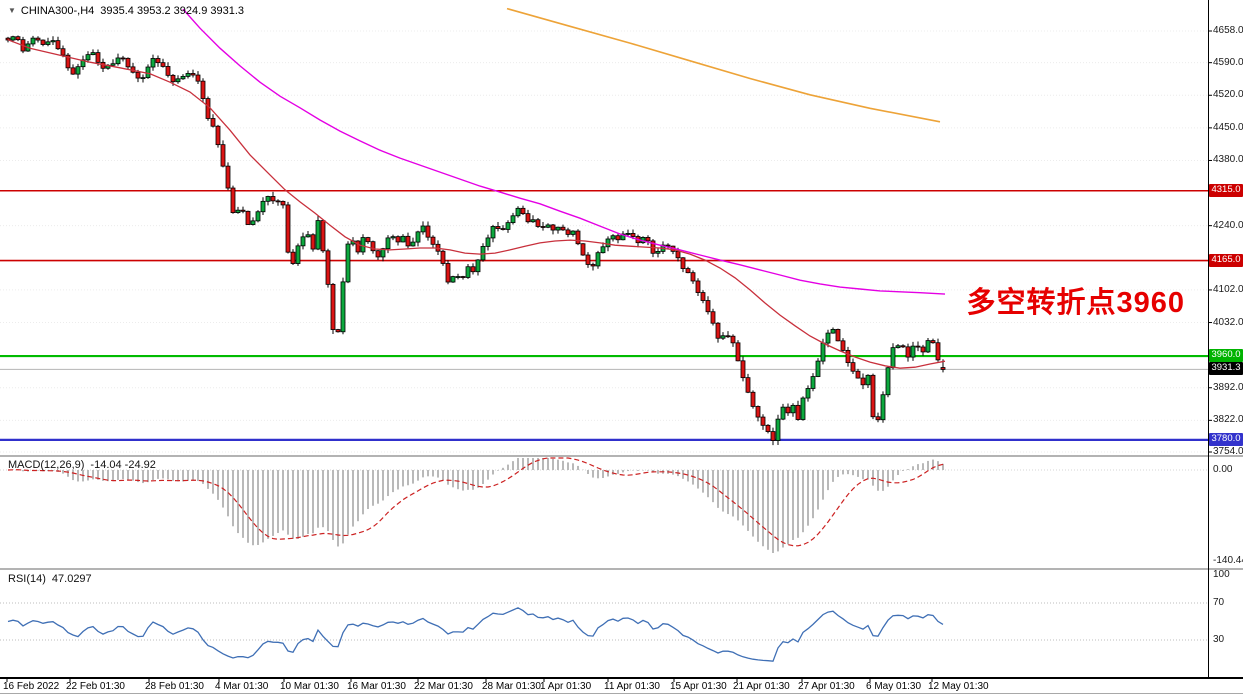 The image size is (1243, 698). What do you see at coordinates (12, 10) in the screenshot?
I see `symbol-marker-icon: ▼` at bounding box center [12, 10].